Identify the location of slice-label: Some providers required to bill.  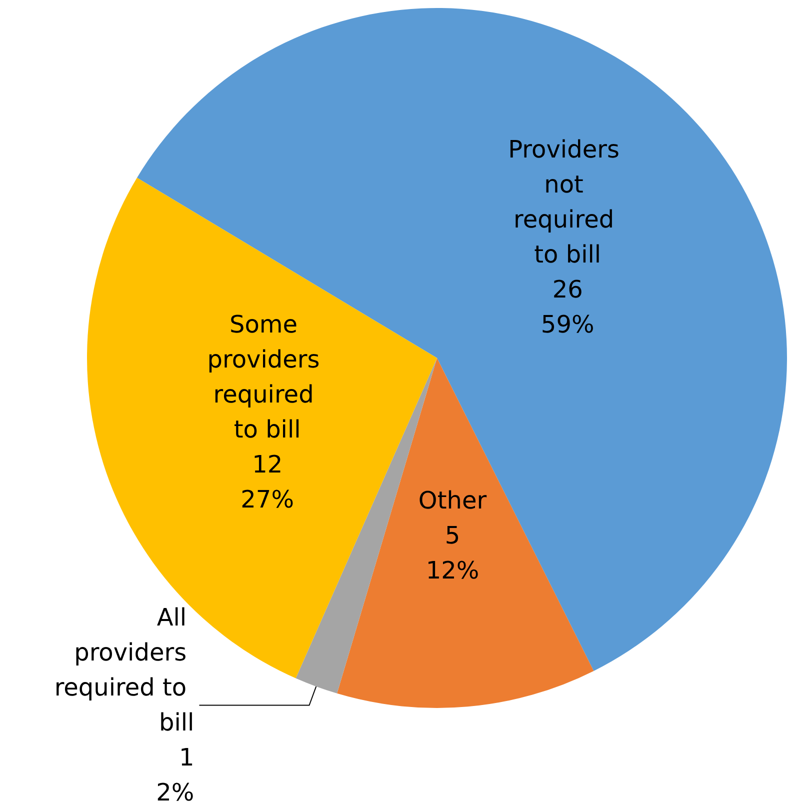
(267, 377).